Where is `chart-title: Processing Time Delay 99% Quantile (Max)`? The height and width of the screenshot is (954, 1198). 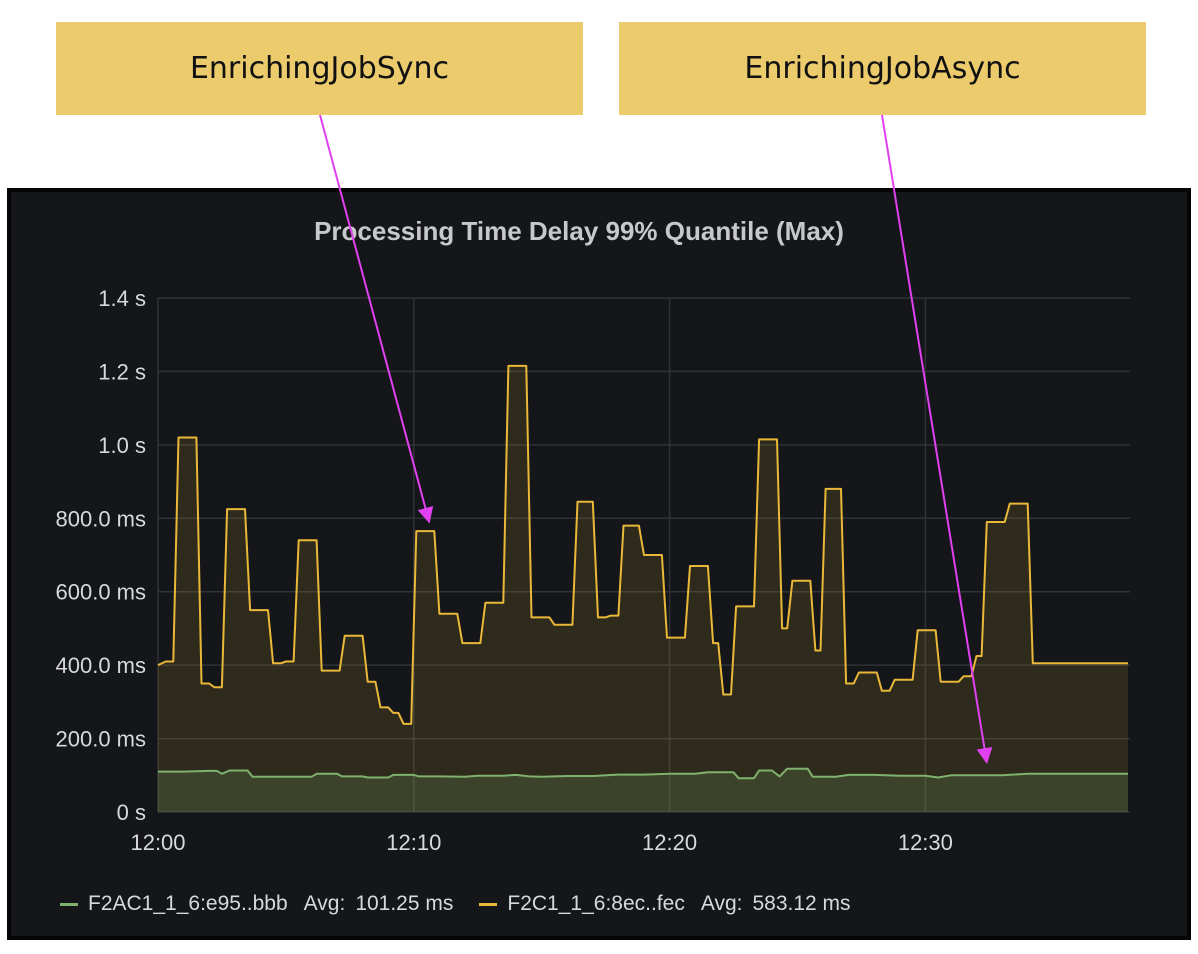
chart-title: Processing Time Delay 99% Quantile (Max) is located at coordinates (579, 231).